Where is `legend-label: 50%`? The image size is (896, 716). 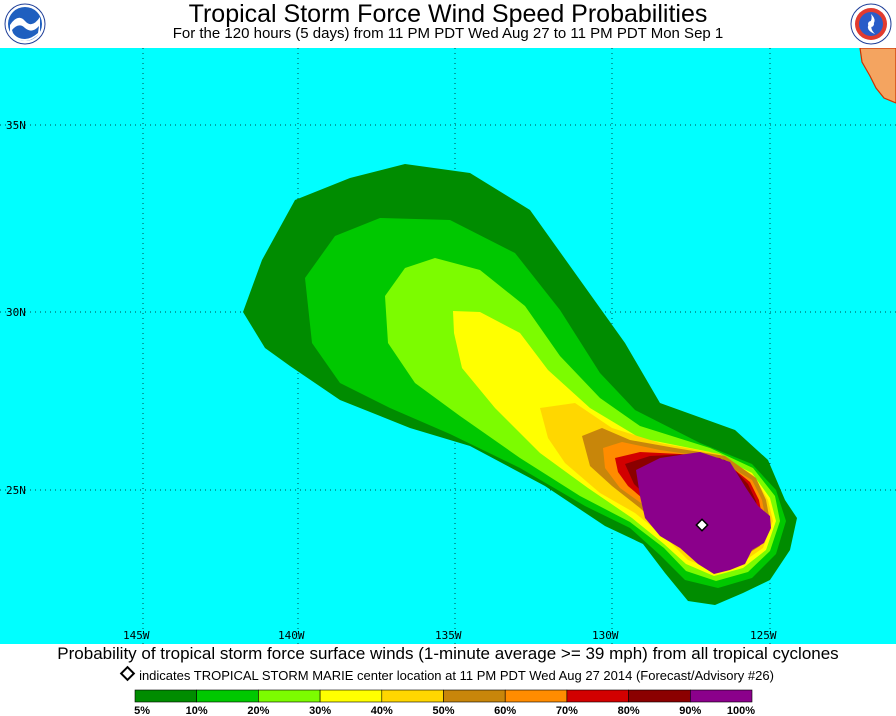
legend-label: 50% is located at coordinates (443, 710).